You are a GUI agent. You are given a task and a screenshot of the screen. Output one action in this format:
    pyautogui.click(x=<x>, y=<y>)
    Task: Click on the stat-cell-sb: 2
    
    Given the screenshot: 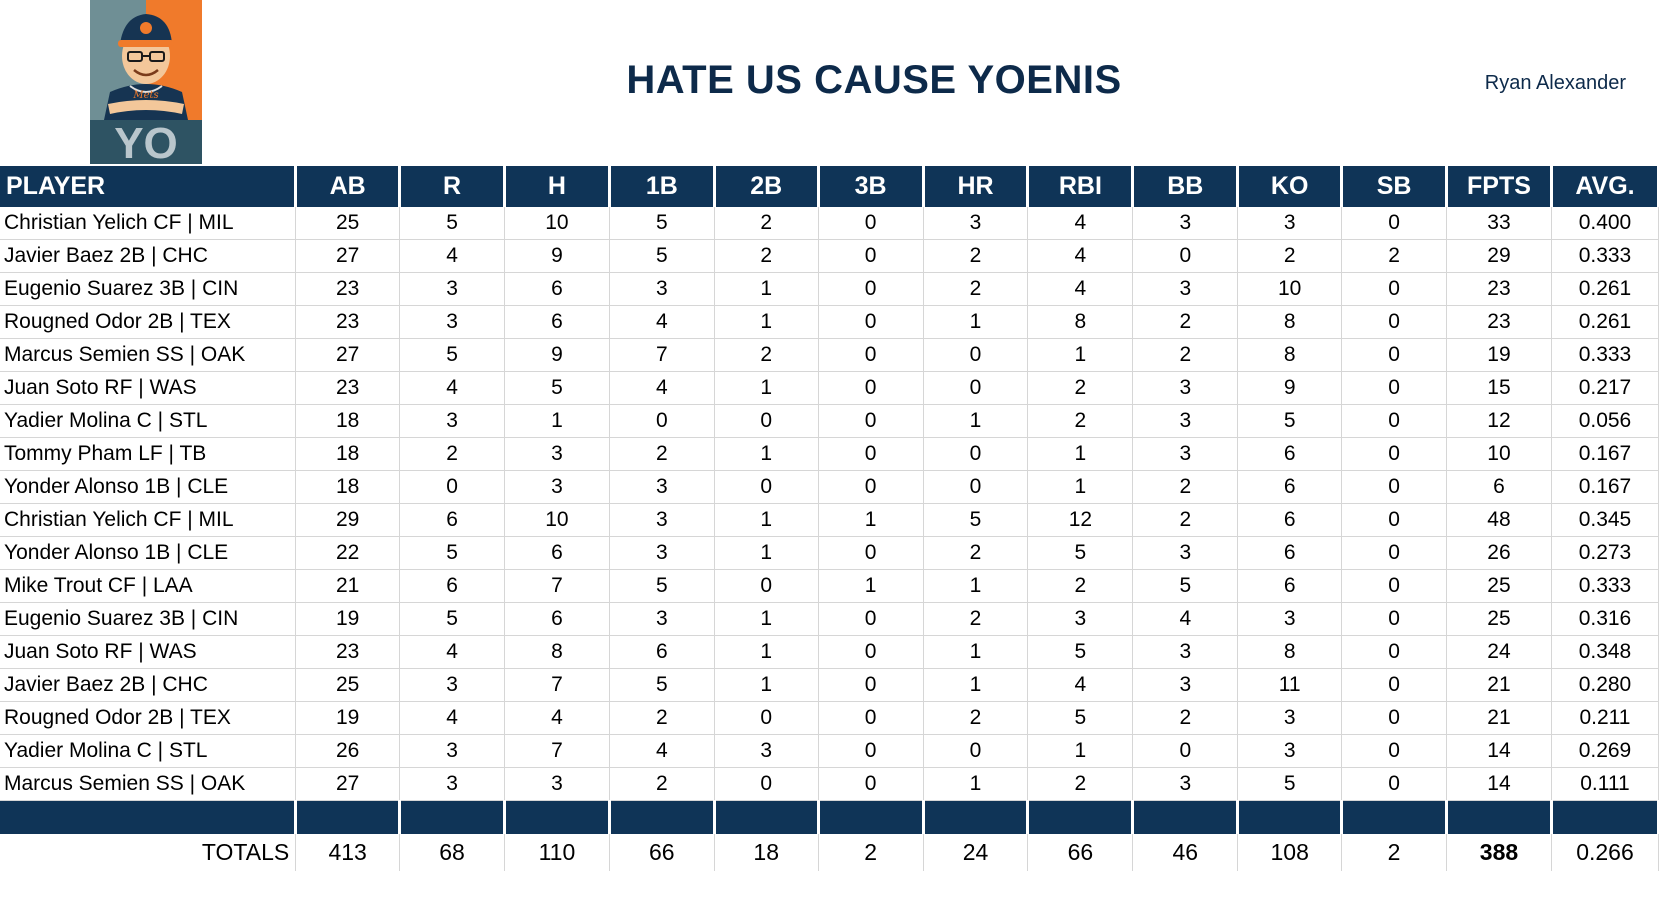 What is the action you would take?
    pyautogui.click(x=1394, y=256)
    